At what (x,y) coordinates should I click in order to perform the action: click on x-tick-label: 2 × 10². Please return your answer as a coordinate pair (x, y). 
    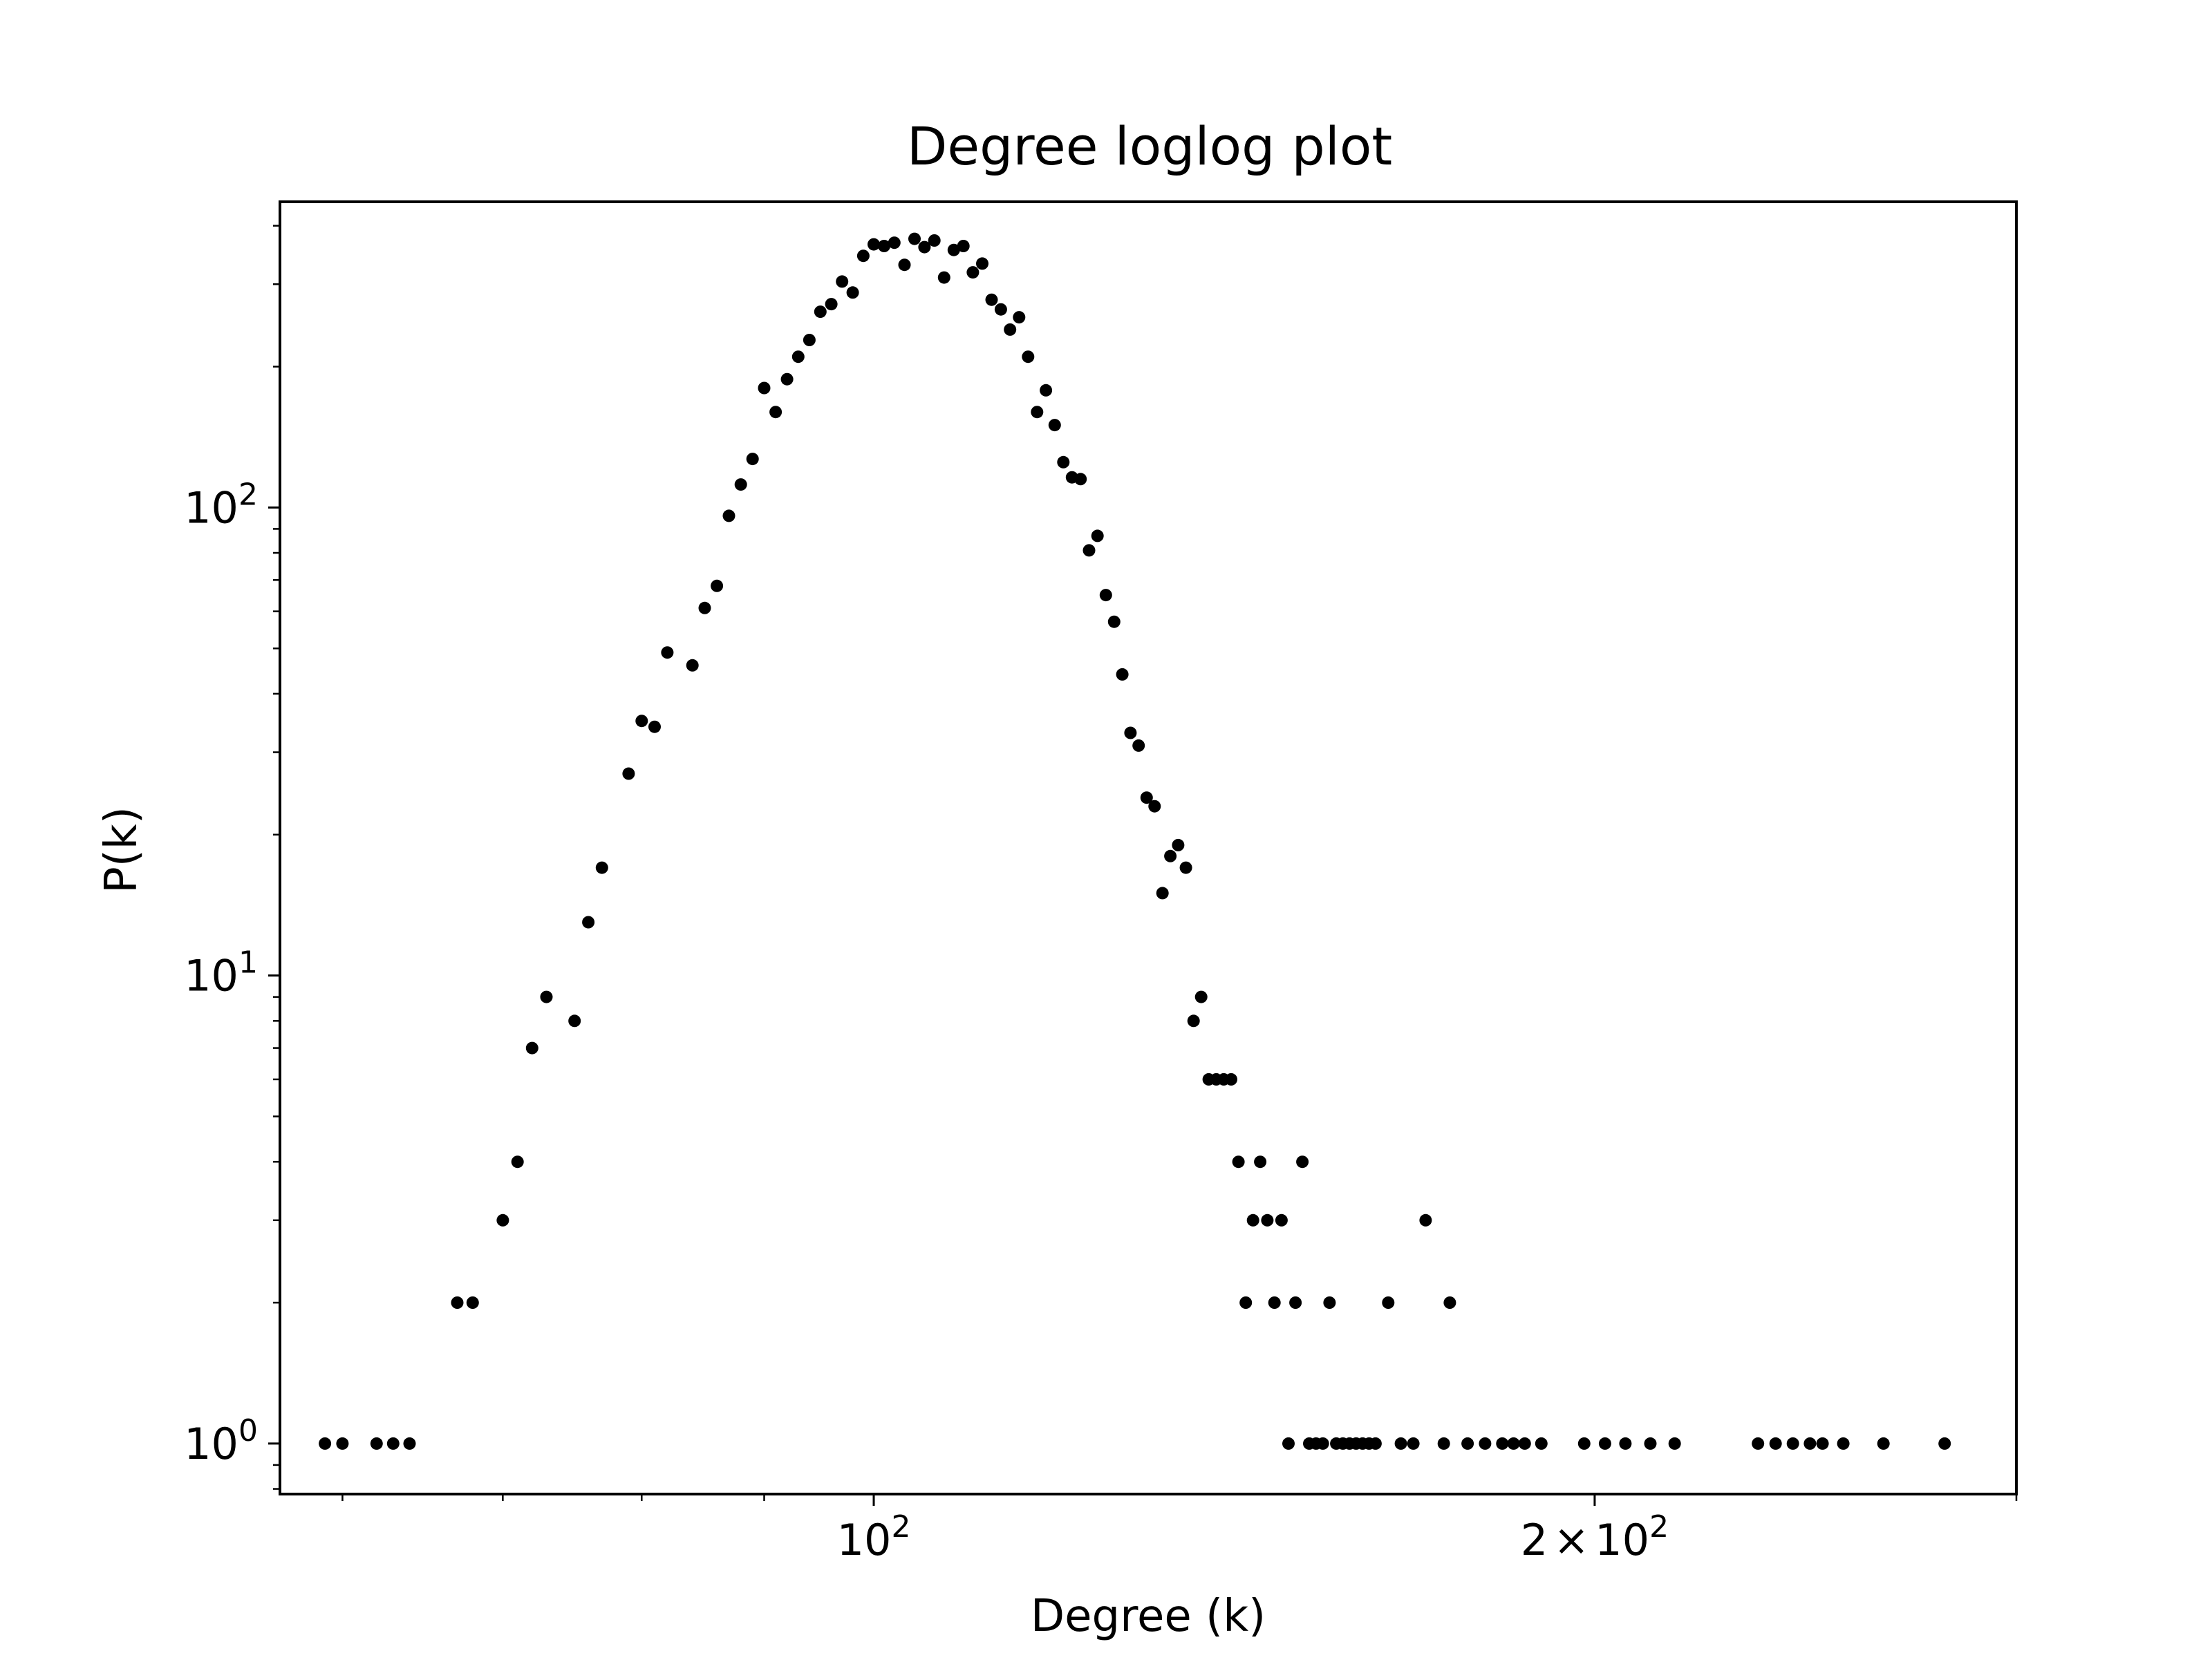
    Looking at the image, I should click on (1595, 1537).